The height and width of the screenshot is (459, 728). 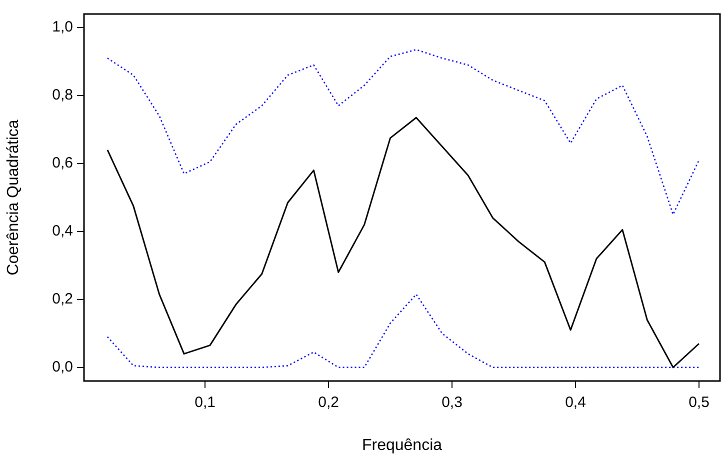 What do you see at coordinates (62, 299) in the screenshot?
I see `y-tick-label: 0,2` at bounding box center [62, 299].